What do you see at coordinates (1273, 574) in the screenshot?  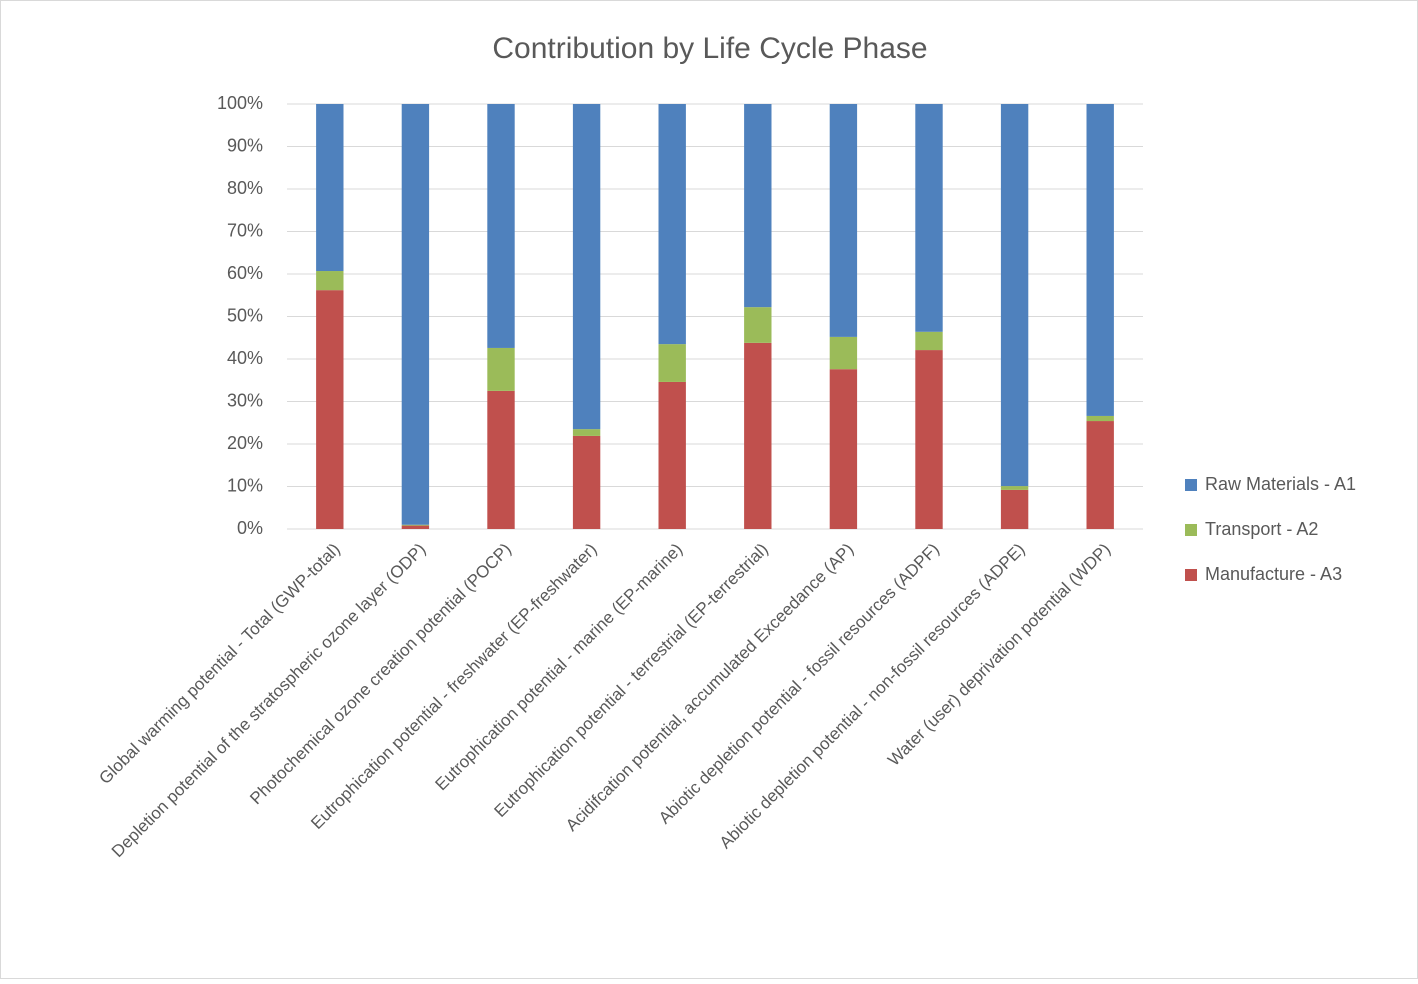 I see `legend-label: Manufacture - A3` at bounding box center [1273, 574].